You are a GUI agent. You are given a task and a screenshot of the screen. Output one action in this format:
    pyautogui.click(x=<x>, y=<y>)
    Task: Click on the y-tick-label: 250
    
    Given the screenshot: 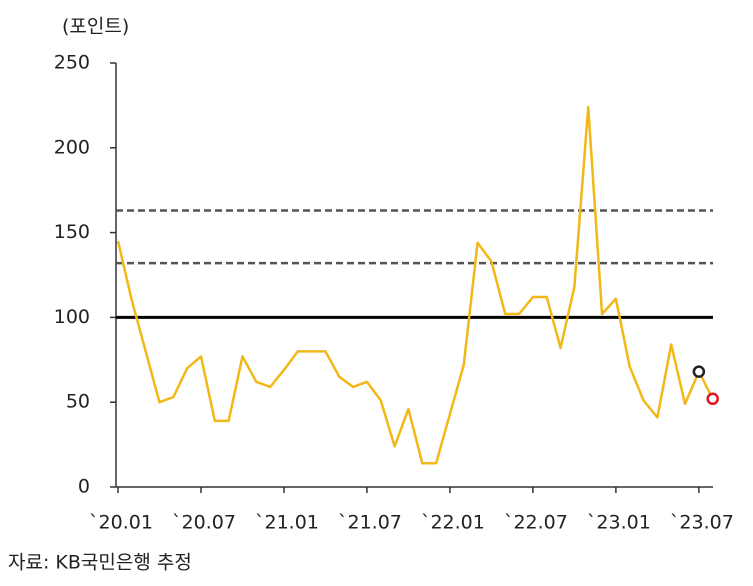 What is the action you would take?
    pyautogui.click(x=72, y=63)
    